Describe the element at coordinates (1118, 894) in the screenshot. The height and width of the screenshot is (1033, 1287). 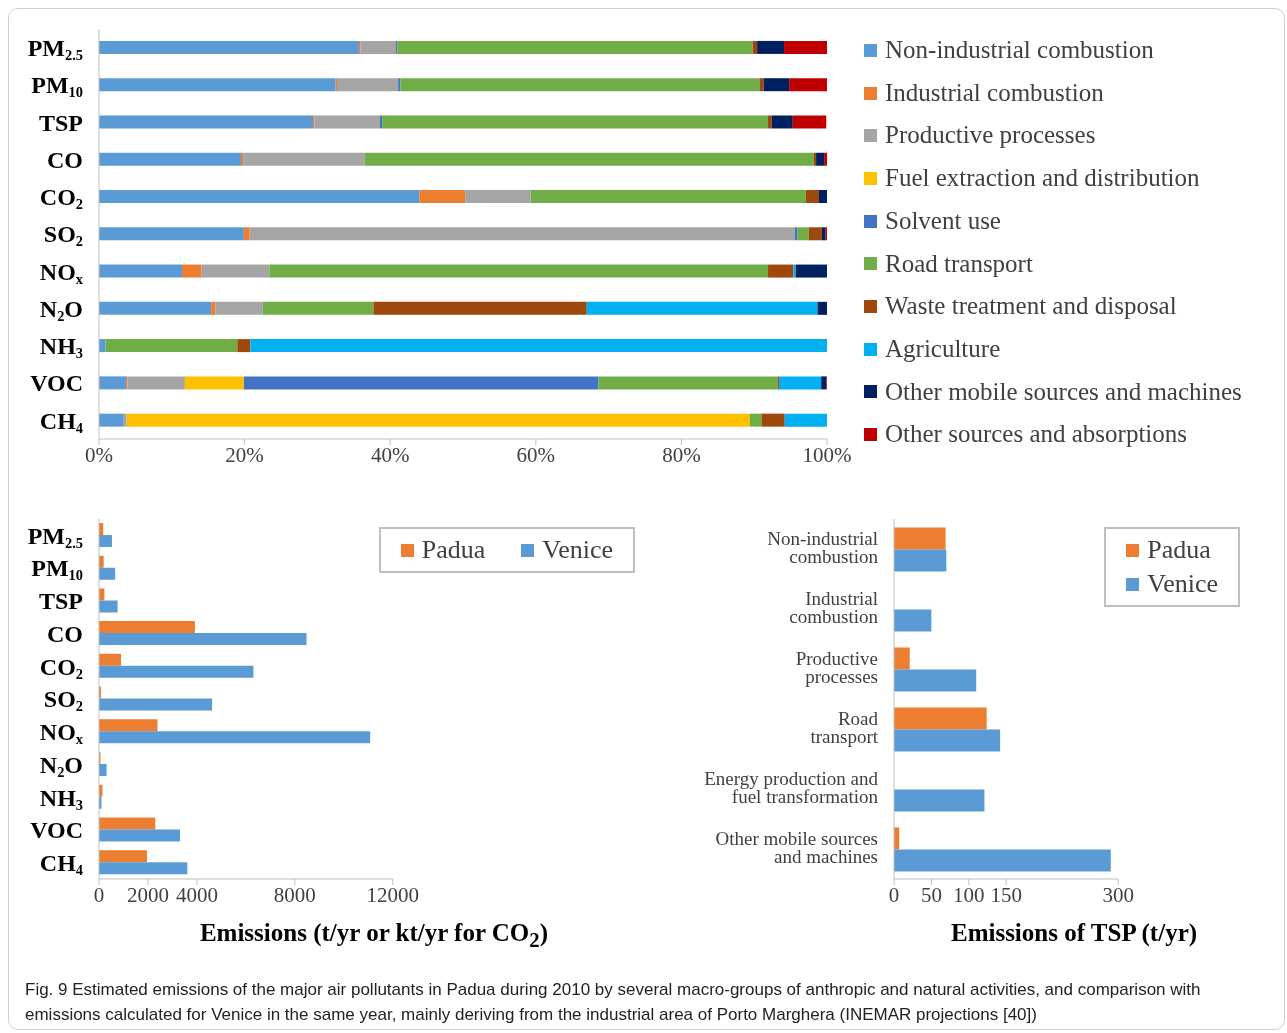
I see `x-tick-label: 300` at that location.